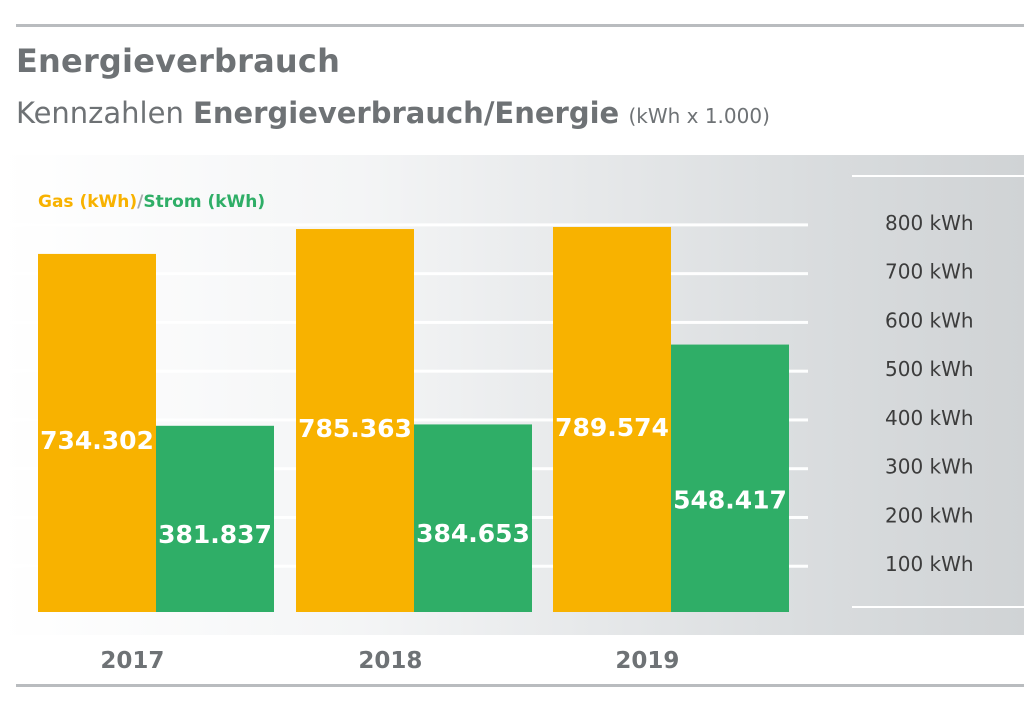 The image size is (1024, 708). What do you see at coordinates (178, 61) in the screenshot?
I see `page-title: Energieverbrauch` at bounding box center [178, 61].